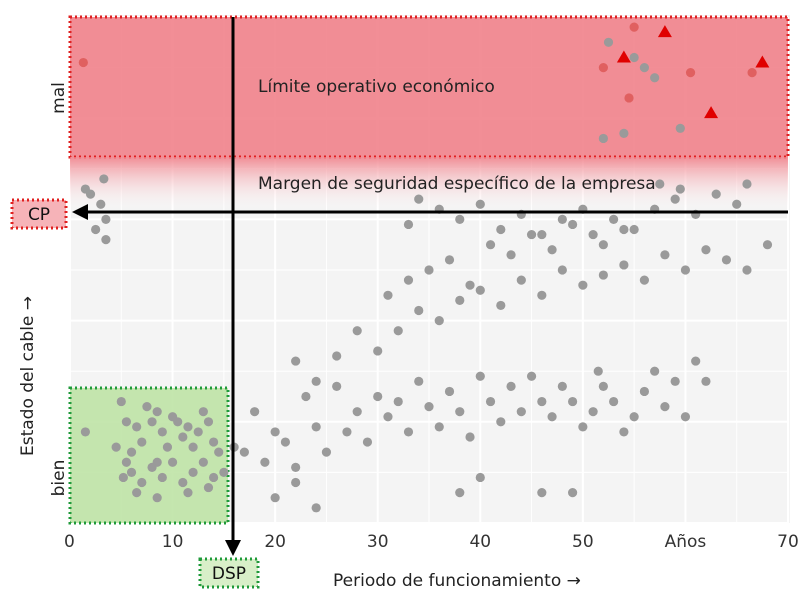 This screenshot has height=605, width=800. I want to click on y-axis-label: Estado del cable →, so click(28, 376).